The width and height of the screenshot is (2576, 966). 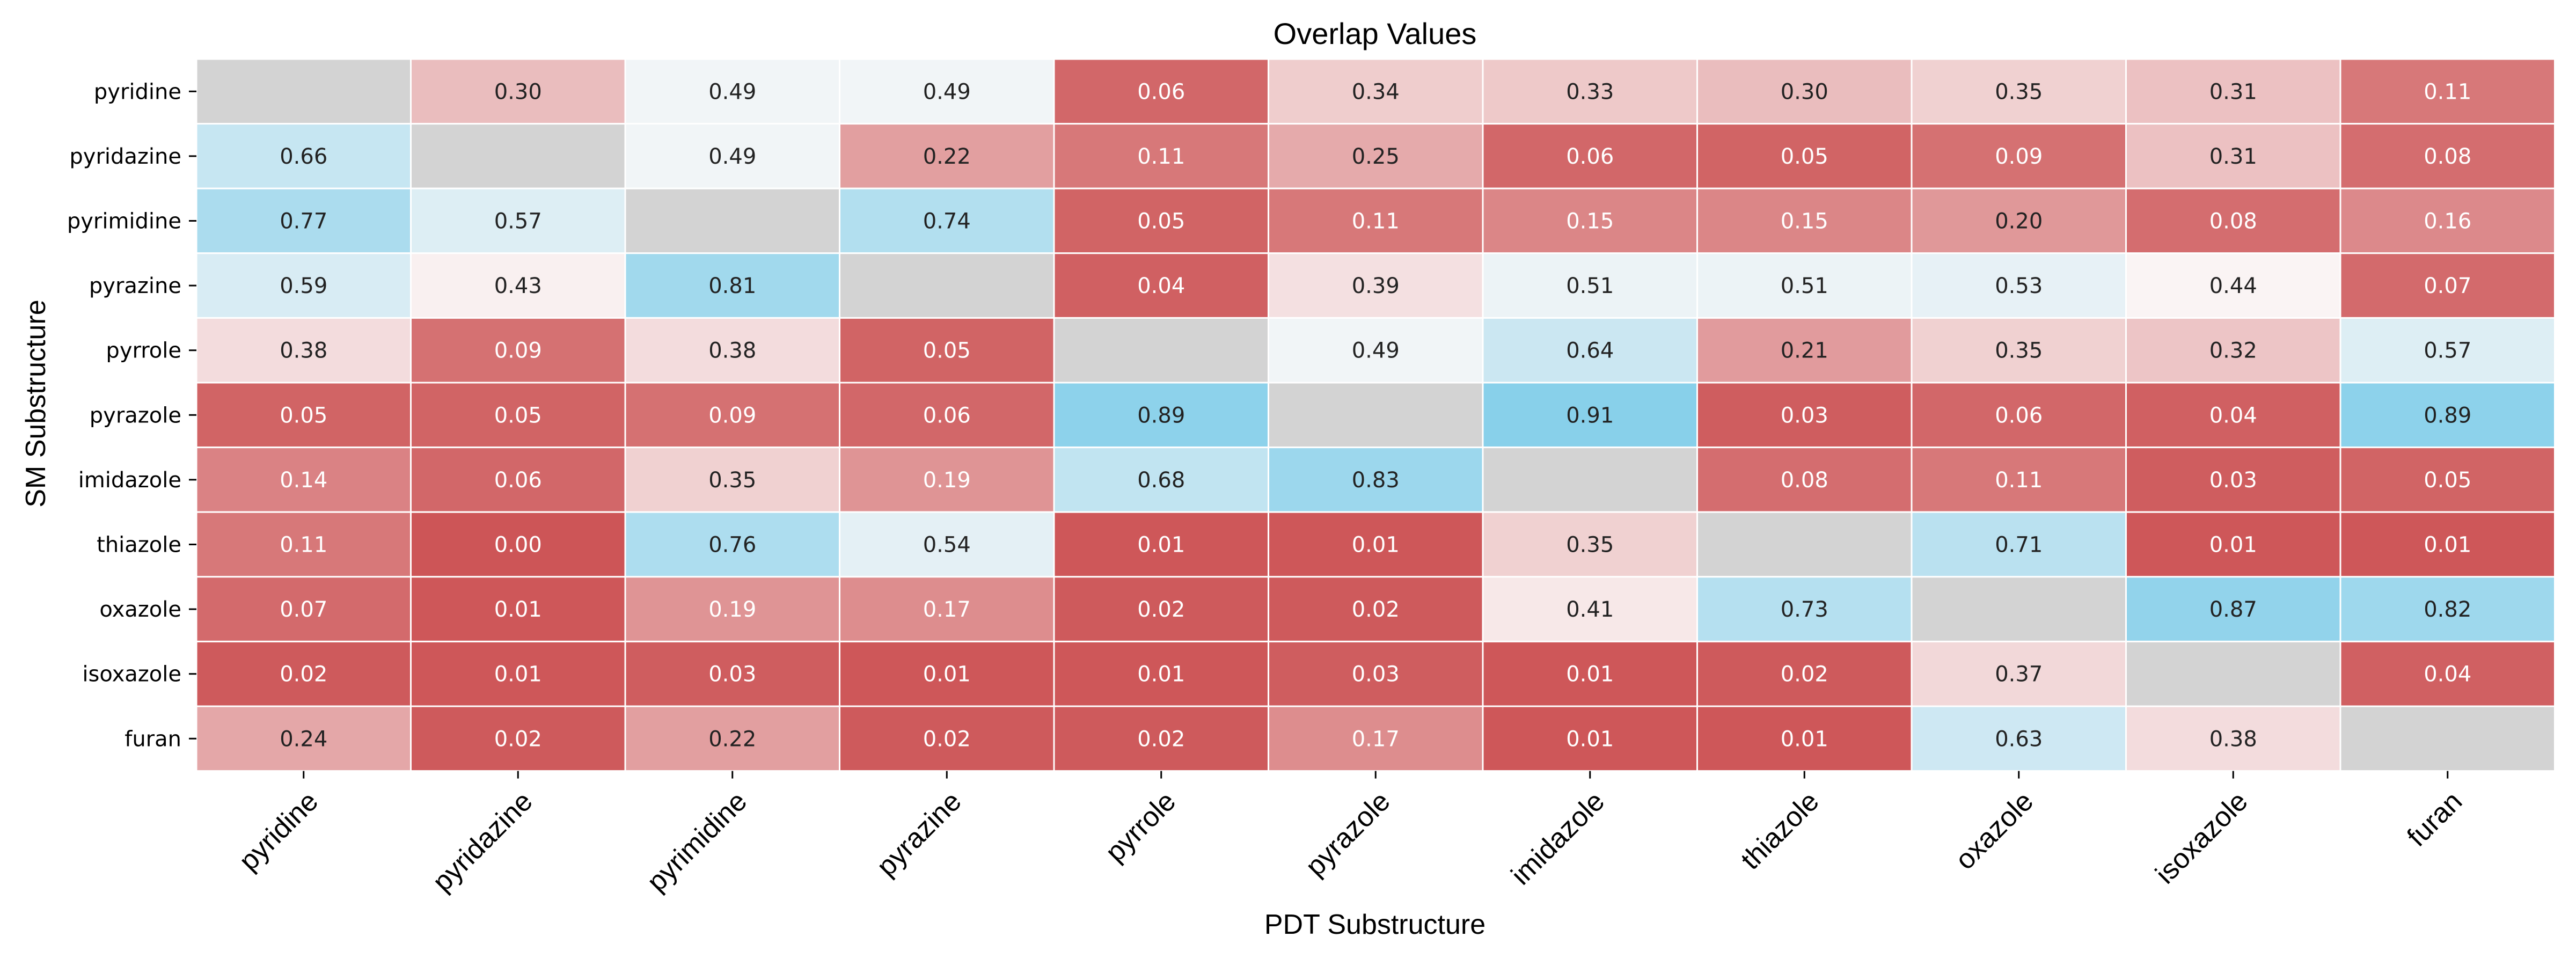 What do you see at coordinates (1376, 156) in the screenshot?
I see `cell-value-label: 0.25` at bounding box center [1376, 156].